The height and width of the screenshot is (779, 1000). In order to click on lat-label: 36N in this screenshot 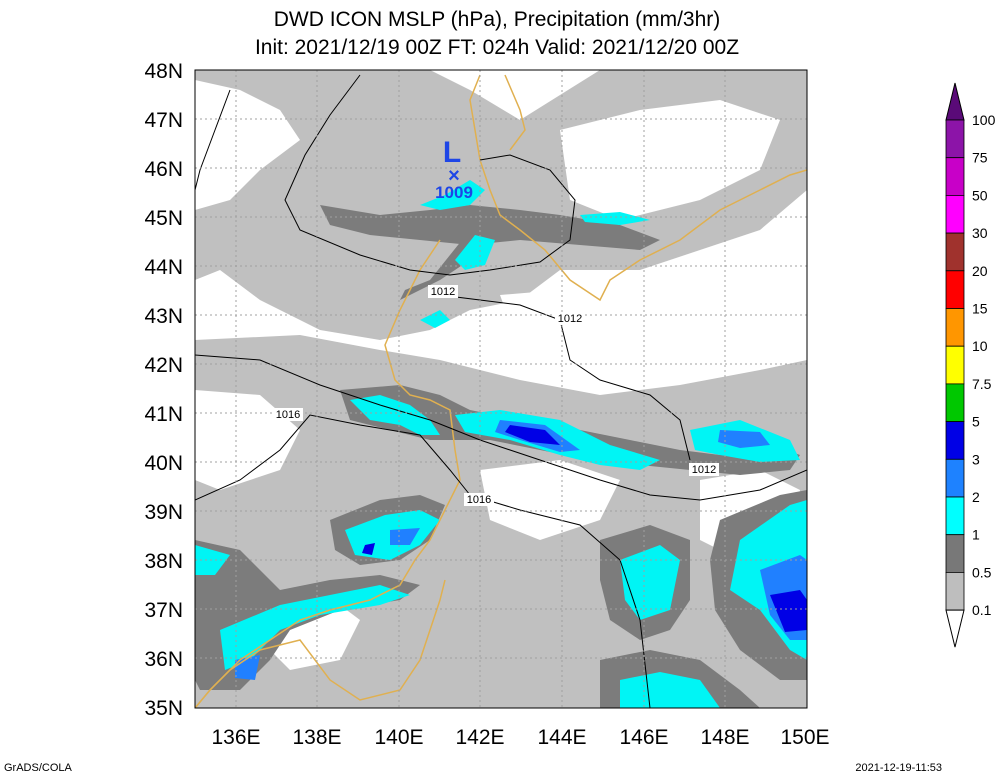, I will do `click(163, 659)`.